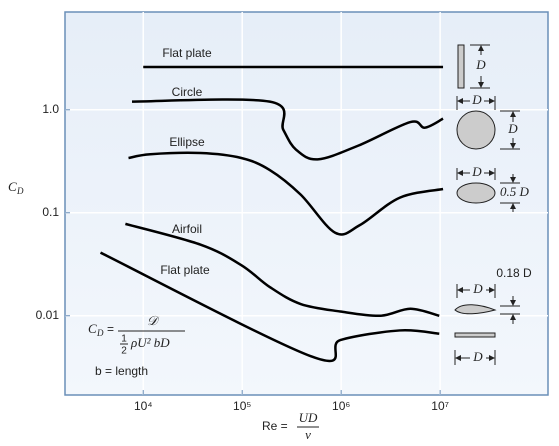 The width and height of the screenshot is (559, 446). Describe the element at coordinates (150, 342) in the screenshot. I see `formula-denominator: ρU² bD` at that location.